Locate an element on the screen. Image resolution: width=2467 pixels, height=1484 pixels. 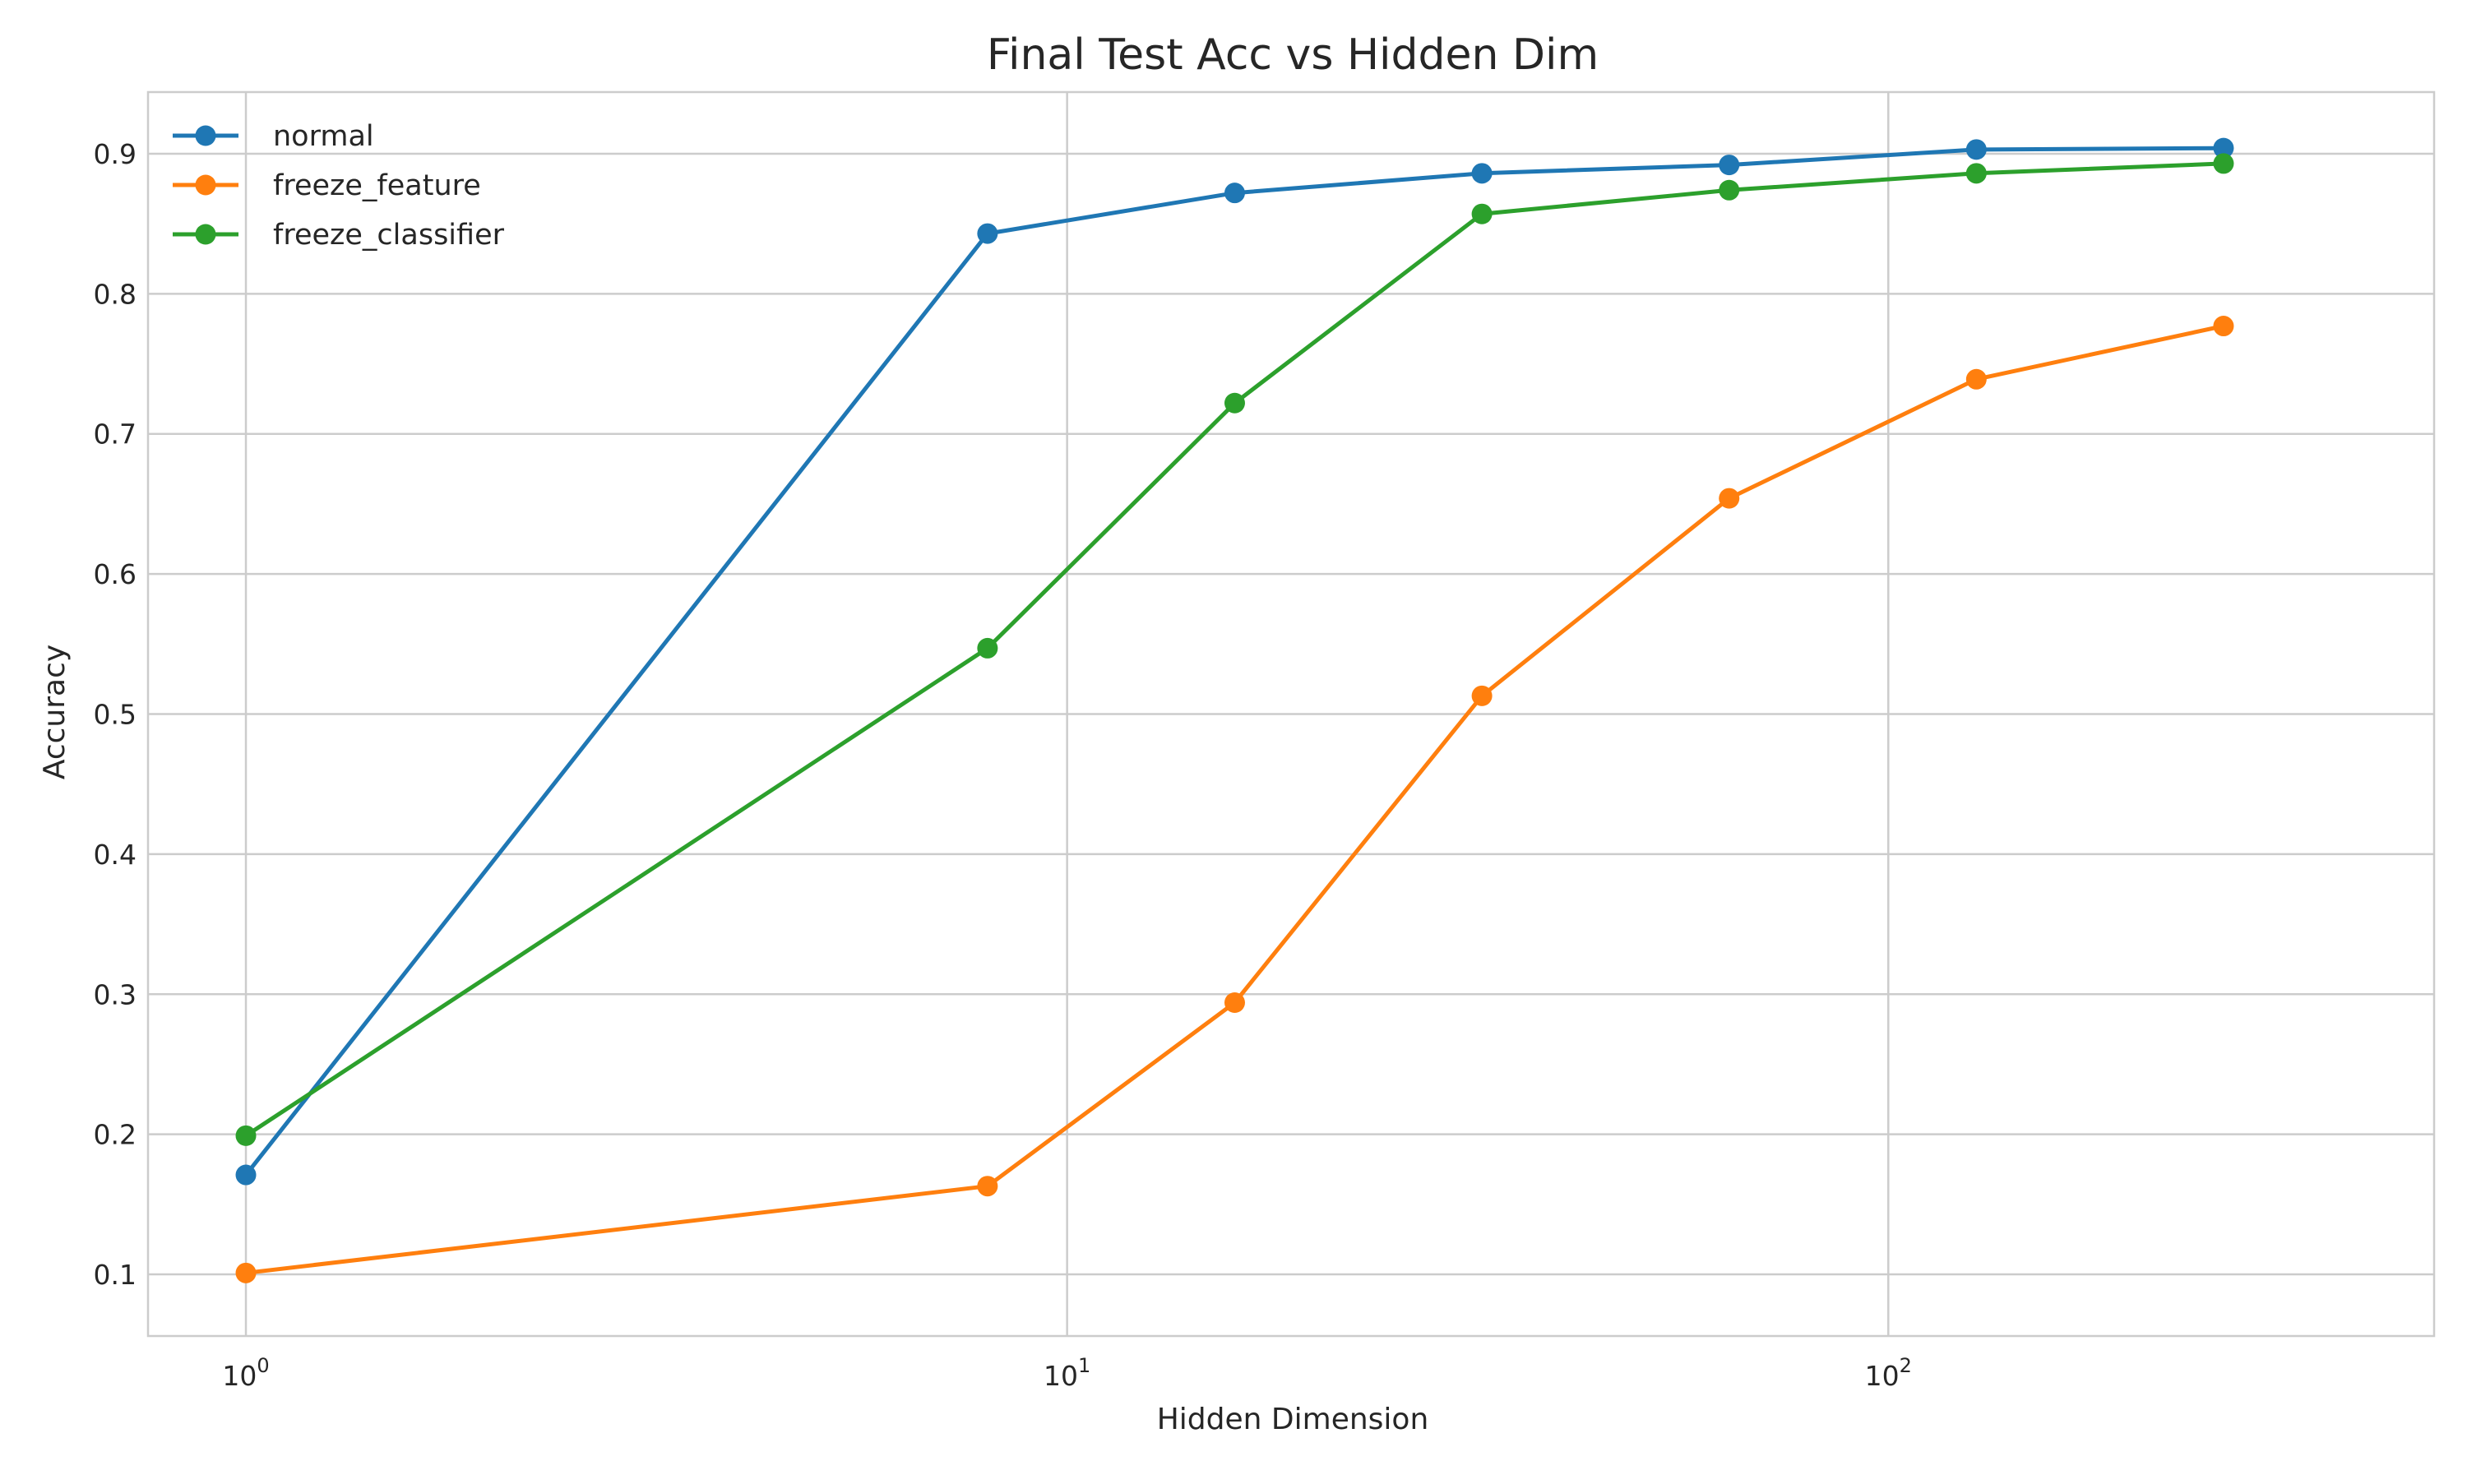
y-tick-label: 0.3 is located at coordinates (116, 994).